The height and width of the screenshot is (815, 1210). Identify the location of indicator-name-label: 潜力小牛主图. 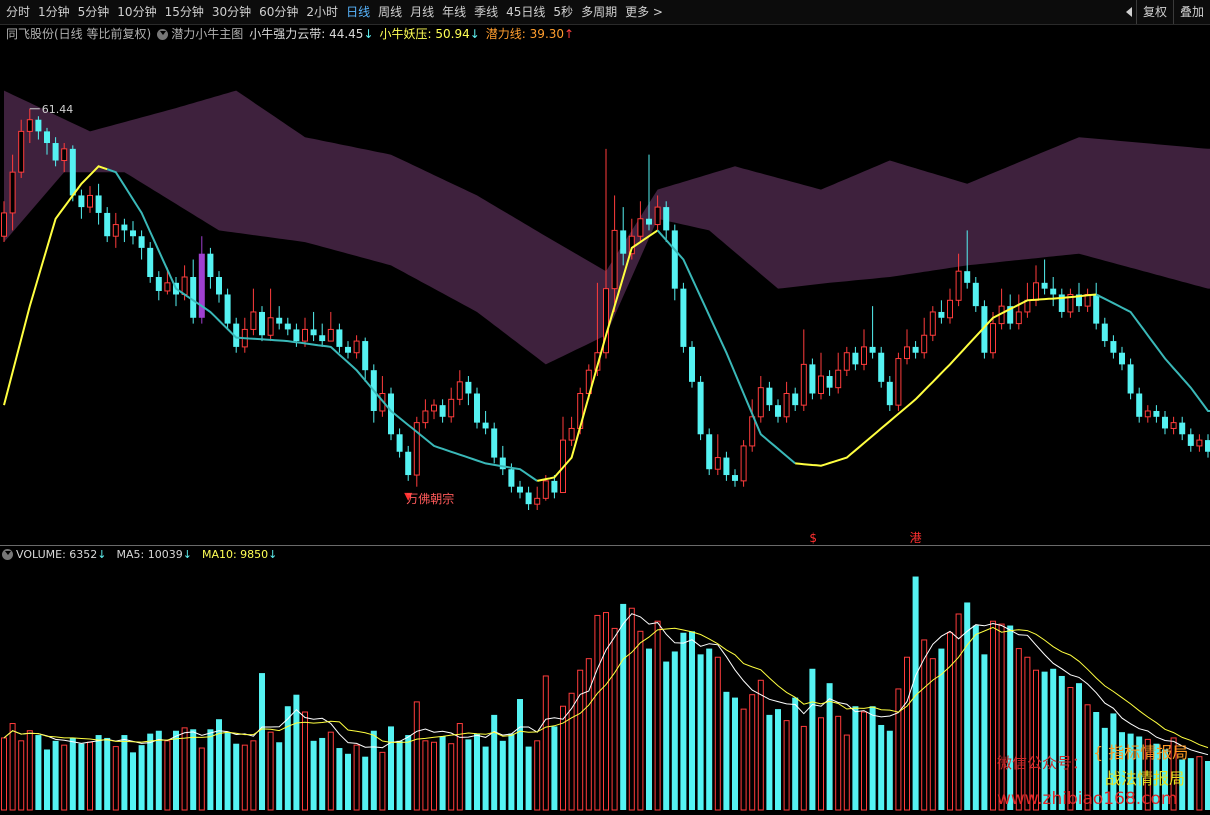
(207, 33).